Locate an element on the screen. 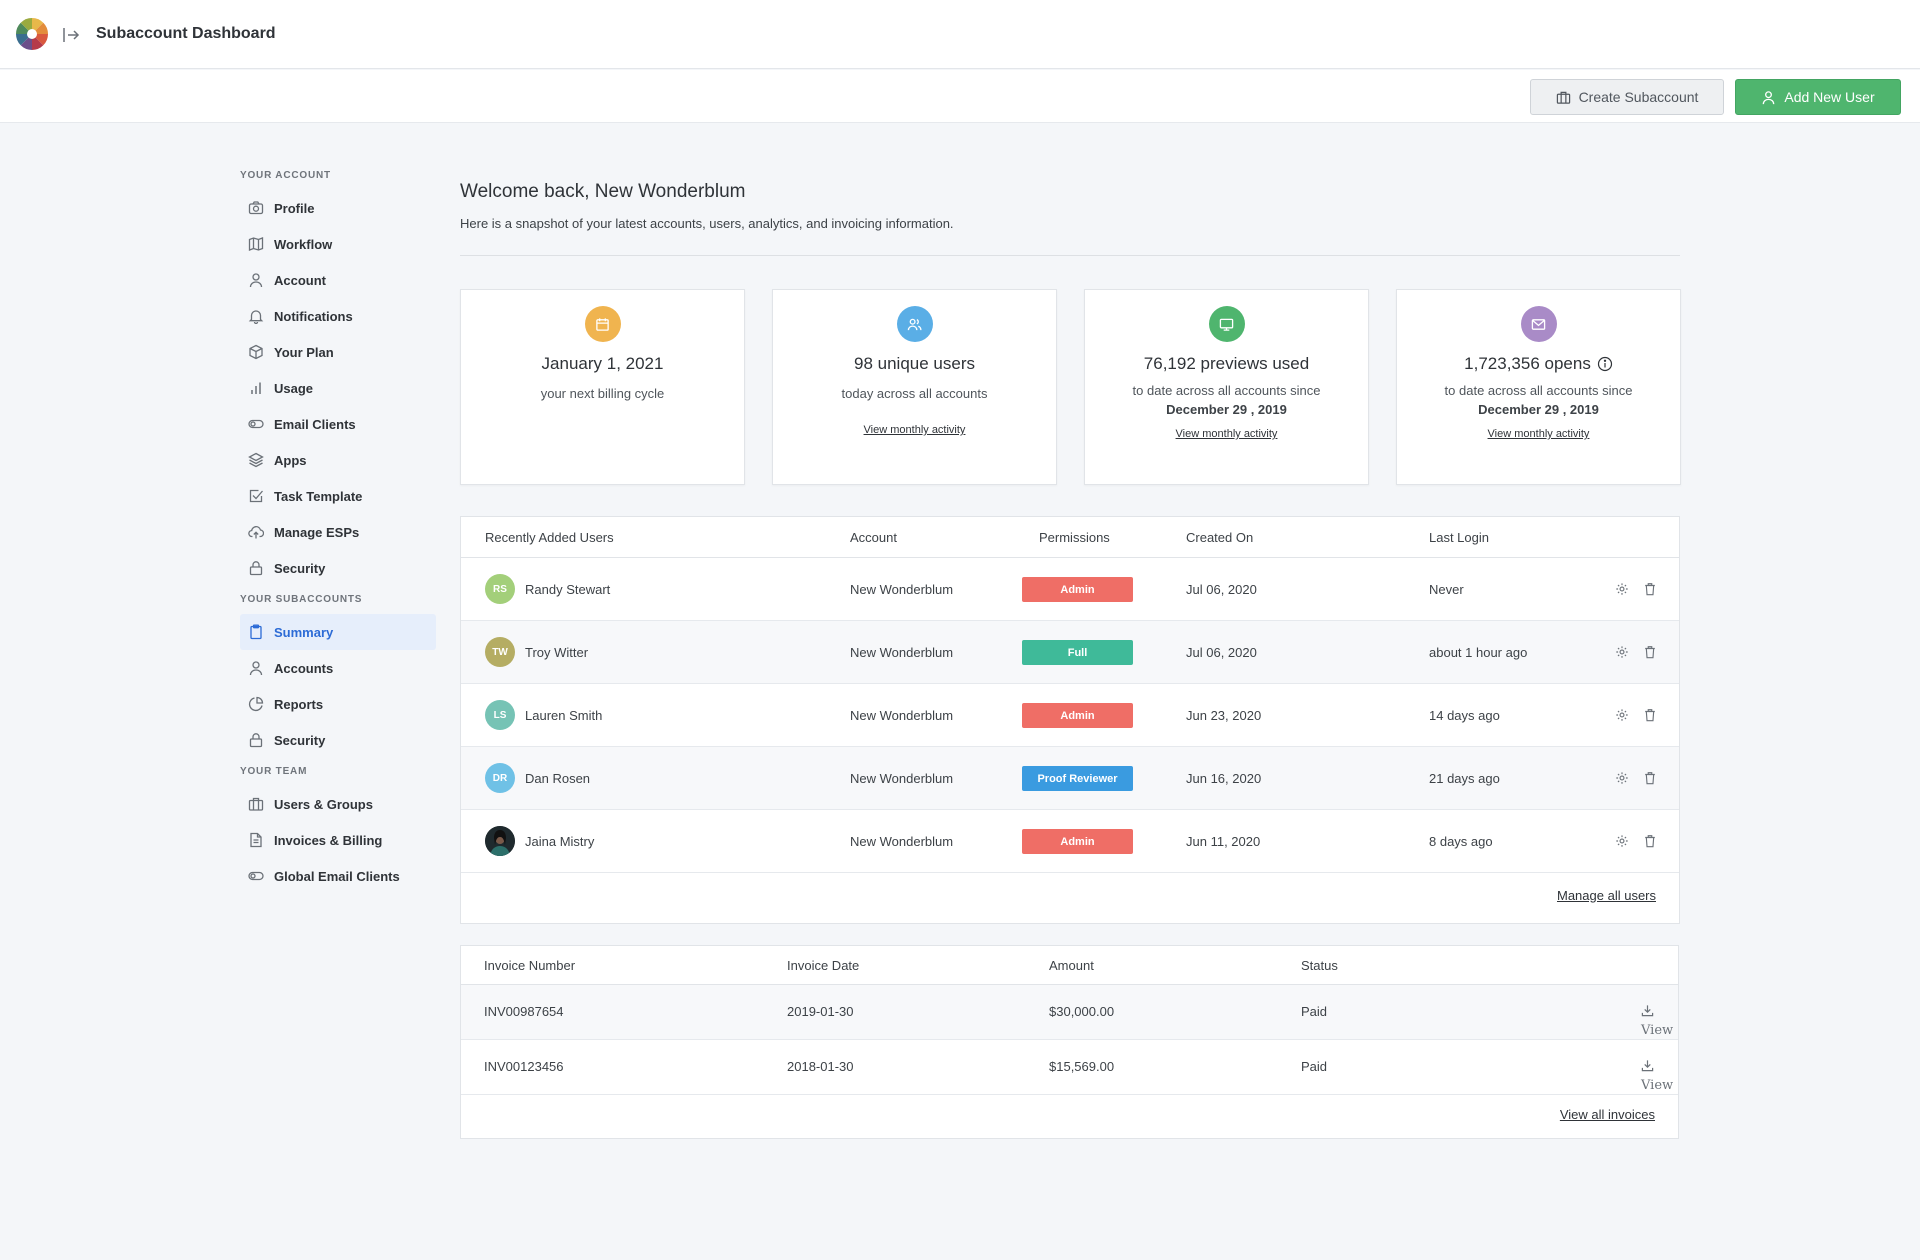 The width and height of the screenshot is (1920, 1260). sidebar-item-label: Users & Groups is located at coordinates (323, 804).